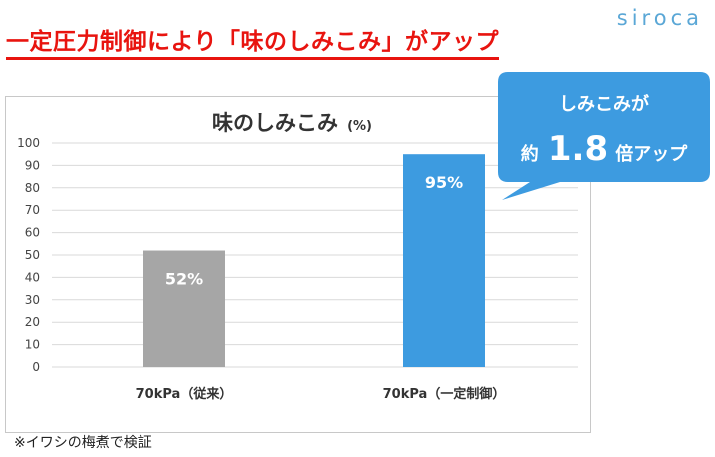 This screenshot has height=457, width=715. What do you see at coordinates (578, 149) in the screenshot?
I see `callout-value: 1.8` at bounding box center [578, 149].